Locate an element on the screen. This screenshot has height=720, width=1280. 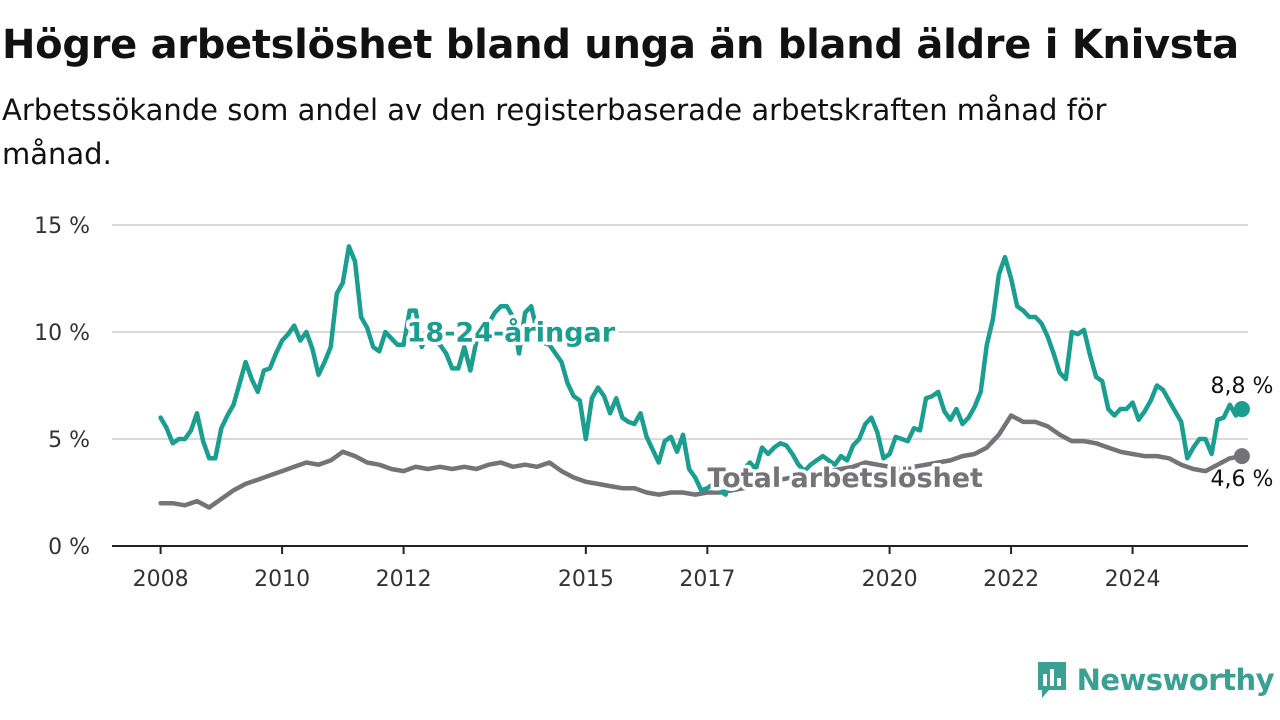
y-tick-label: 10 % is located at coordinates (62, 333).